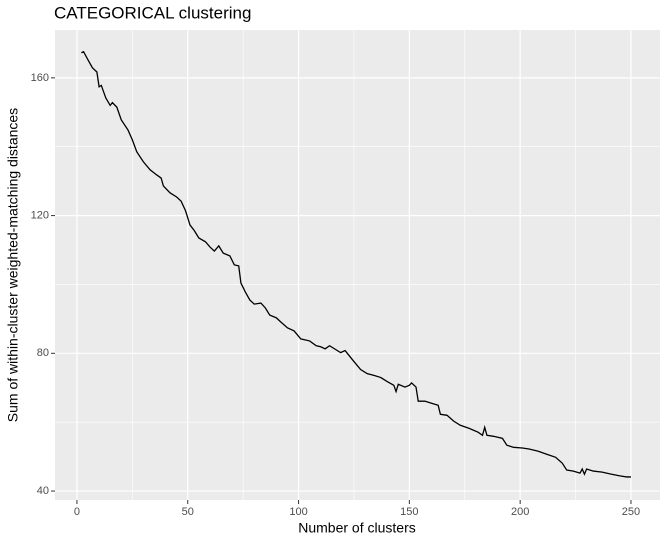  What do you see at coordinates (43, 353) in the screenshot?
I see `y-tick-label: 80` at bounding box center [43, 353].